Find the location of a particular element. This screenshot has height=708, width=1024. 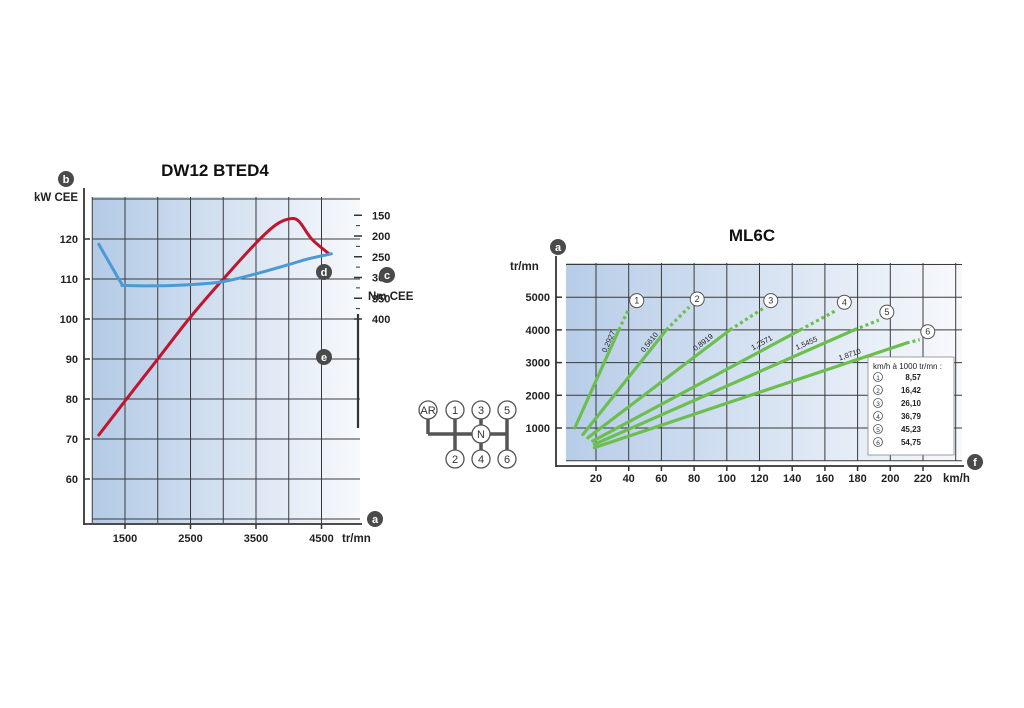

gear-3-overrev is located at coordinates (746, 319).